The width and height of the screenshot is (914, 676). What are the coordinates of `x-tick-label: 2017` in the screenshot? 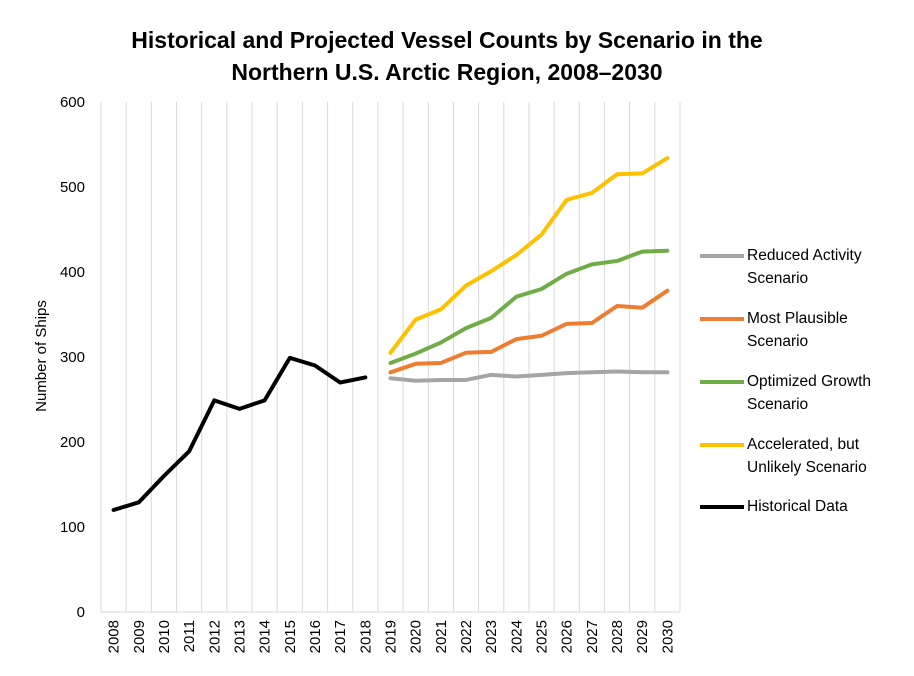 It's located at (340, 636).